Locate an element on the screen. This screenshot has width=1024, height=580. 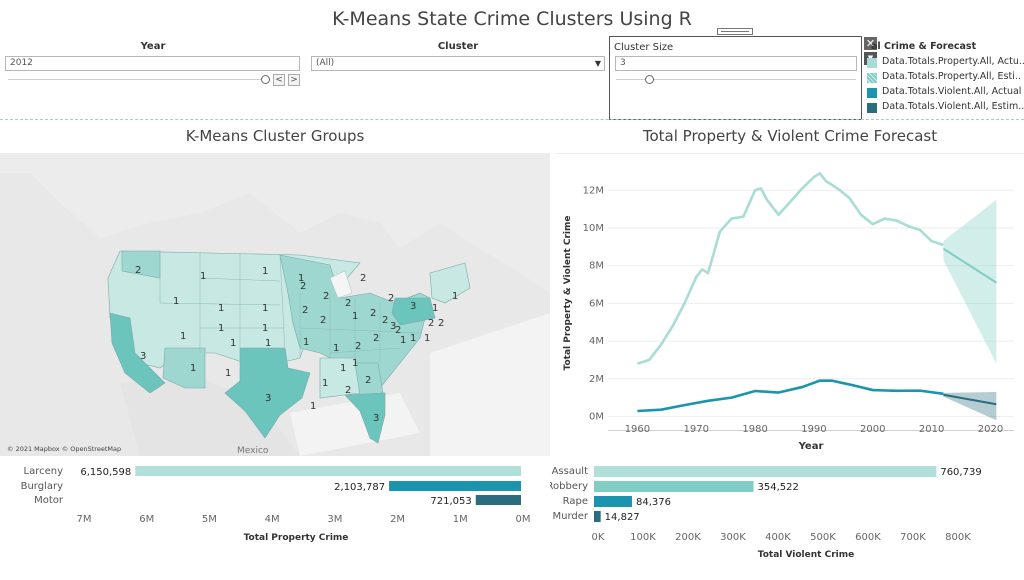
legend-item-violent-actual: Data.Totals.Violent.All, Actual is located at coordinates (945, 93).